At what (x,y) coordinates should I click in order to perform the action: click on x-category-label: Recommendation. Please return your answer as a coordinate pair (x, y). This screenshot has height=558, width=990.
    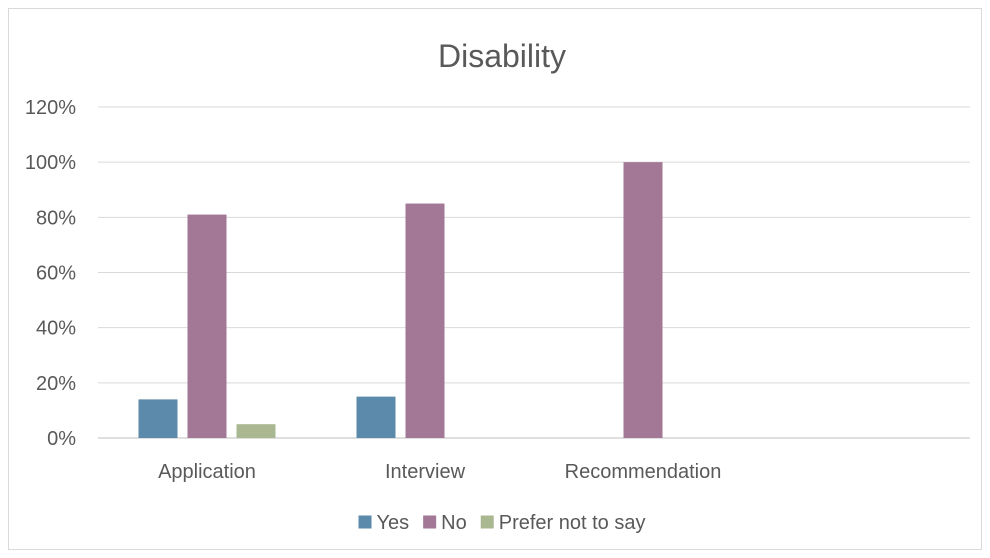
    Looking at the image, I should click on (643, 472).